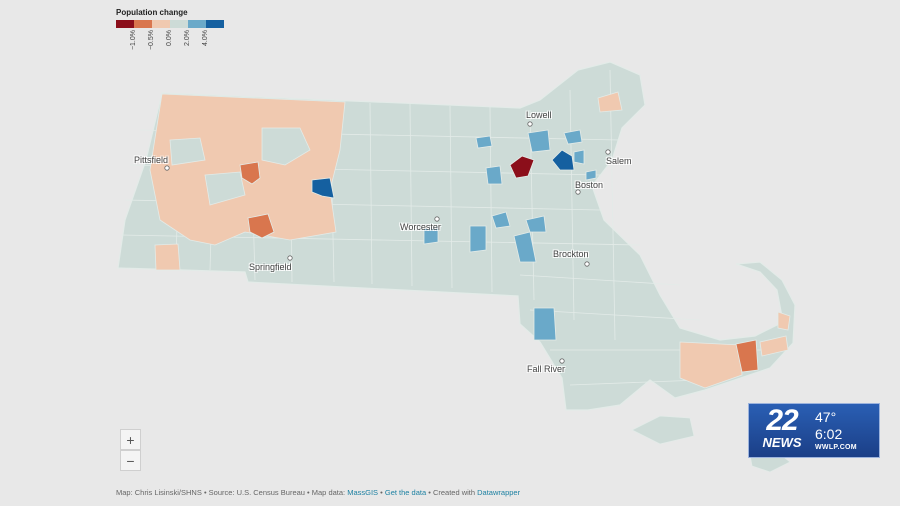 This screenshot has width=900, height=506. What do you see at coordinates (130, 460) in the screenshot?
I see `zoom-out-button: −` at bounding box center [130, 460].